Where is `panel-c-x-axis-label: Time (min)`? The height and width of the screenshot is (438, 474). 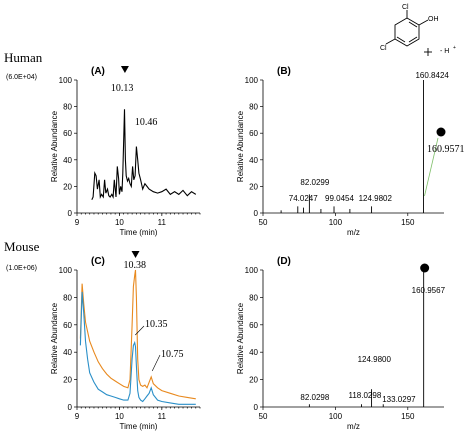
panel-c-x-axis-label: Time (min) is located at coordinates (139, 426).